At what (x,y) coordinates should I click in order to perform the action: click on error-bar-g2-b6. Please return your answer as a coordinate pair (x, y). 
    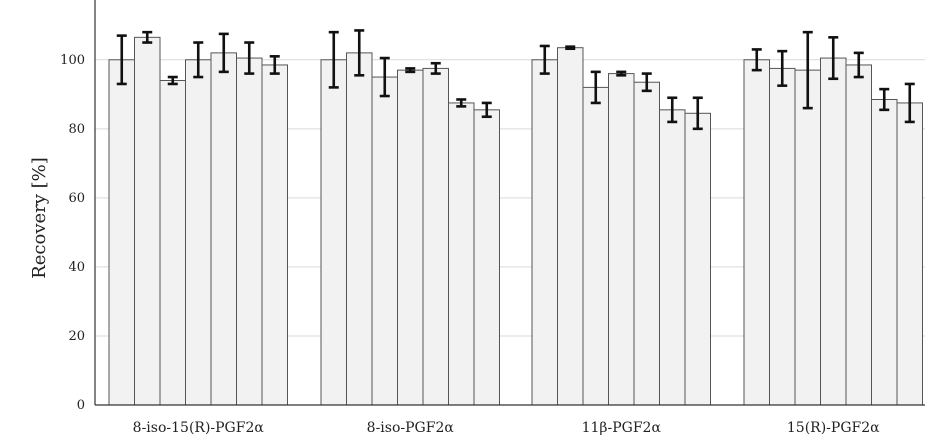
    Looking at the image, I should click on (461, 103).